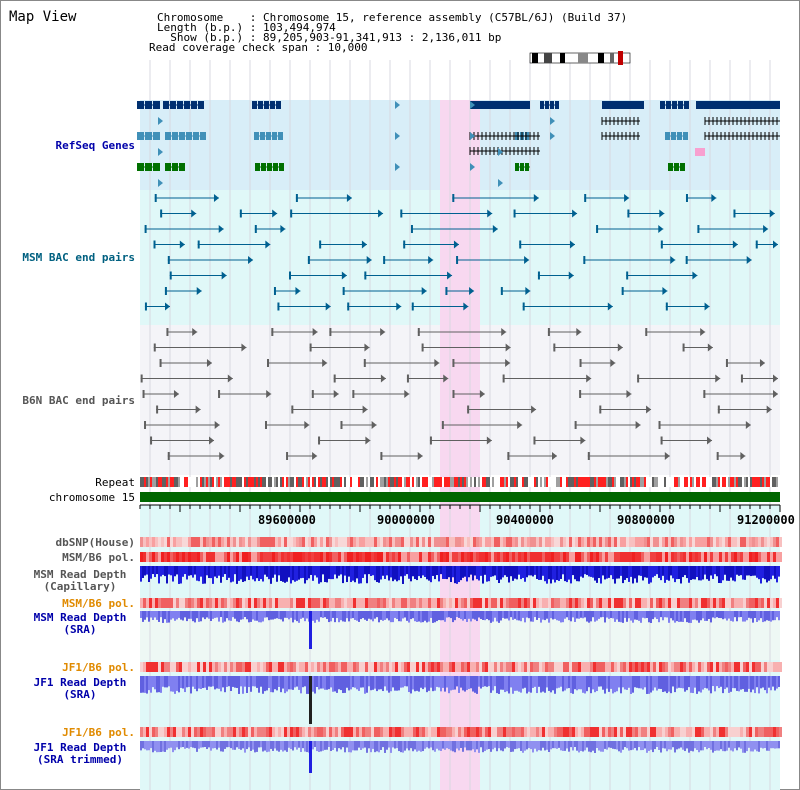  What do you see at coordinates (160, 183) in the screenshot?
I see `gene-arrow` at bounding box center [160, 183].